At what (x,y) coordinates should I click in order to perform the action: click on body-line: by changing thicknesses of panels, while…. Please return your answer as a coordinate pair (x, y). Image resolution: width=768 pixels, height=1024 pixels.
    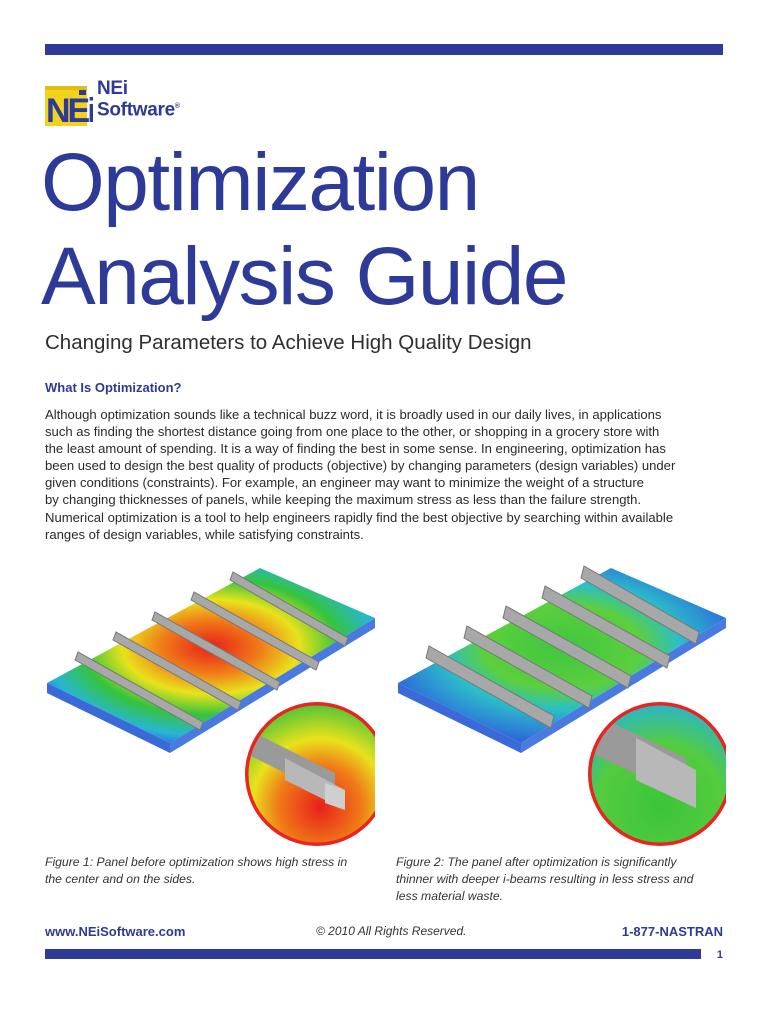
    Looking at the image, I should click on (343, 500).